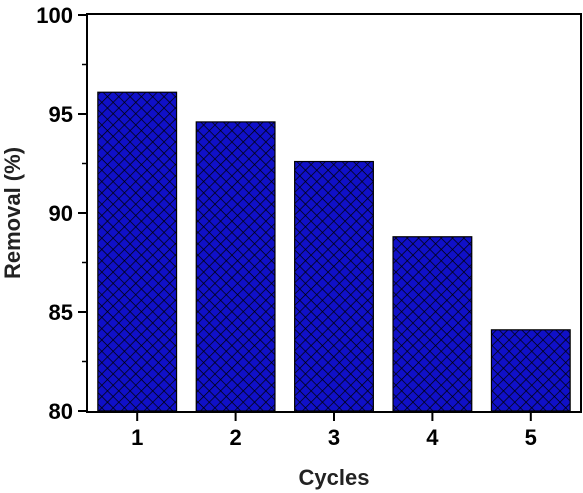 The height and width of the screenshot is (493, 583). I want to click on y-tick-label: 100, so click(54, 15).